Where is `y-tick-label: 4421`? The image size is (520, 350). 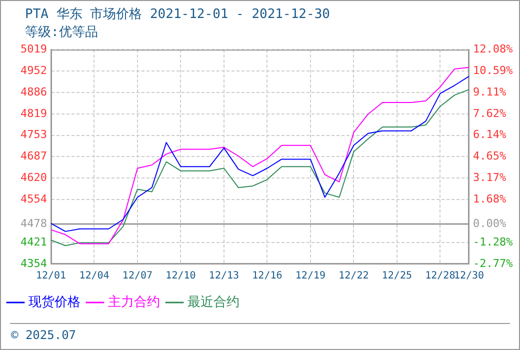 y-tick-label: 4421 is located at coordinates (33, 241).